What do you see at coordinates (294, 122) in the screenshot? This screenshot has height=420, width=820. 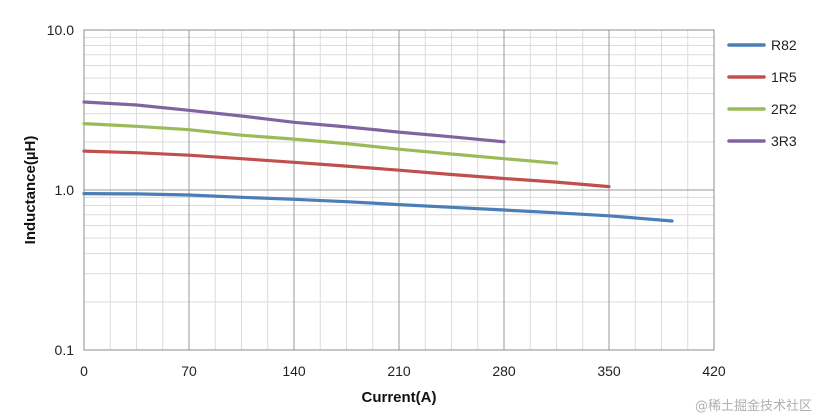 I see `series-line-3r3` at bounding box center [294, 122].